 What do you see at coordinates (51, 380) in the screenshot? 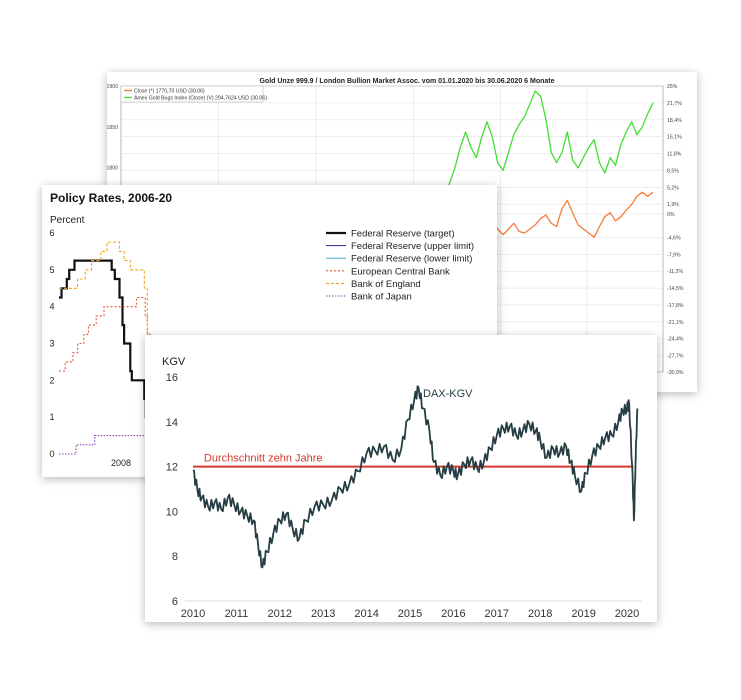
I see `policy-ytick: 2` at bounding box center [51, 380].